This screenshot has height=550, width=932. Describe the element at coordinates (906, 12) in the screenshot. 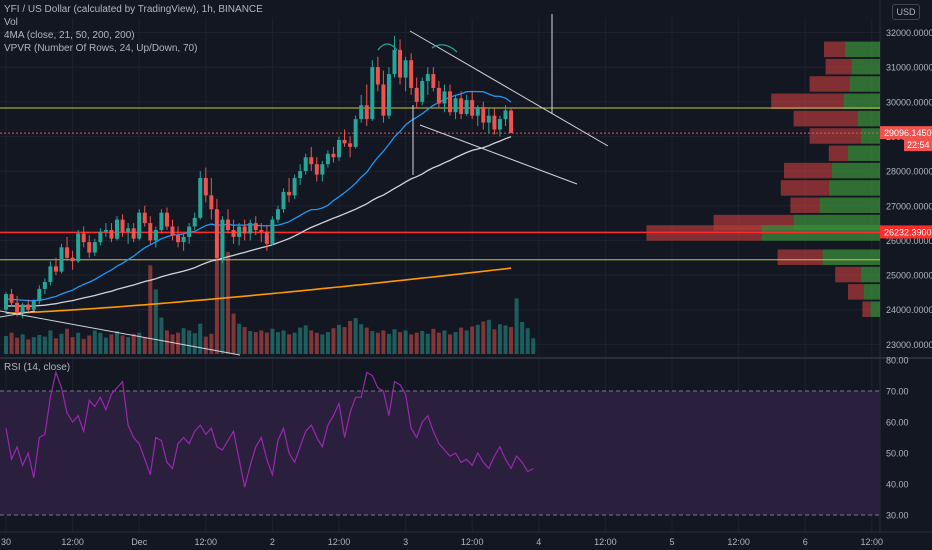

I see `currency-button: USD` at that location.